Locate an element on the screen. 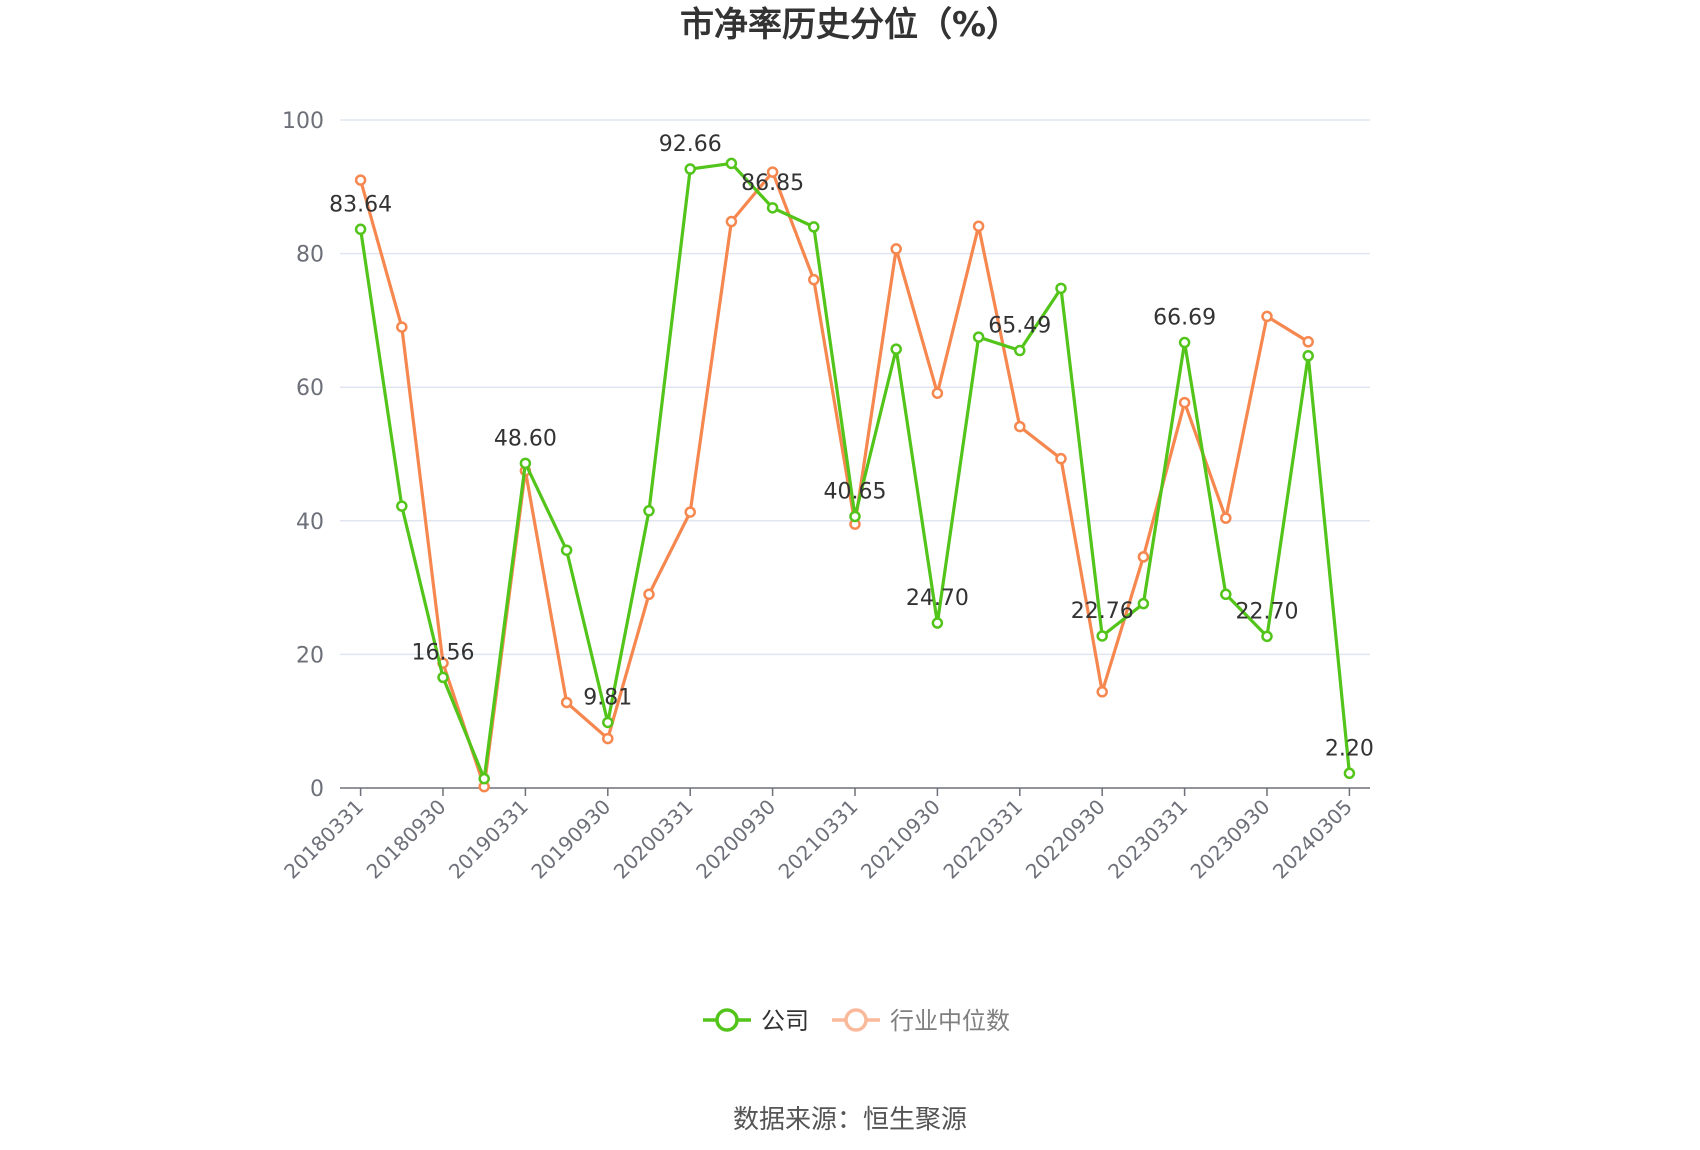  chart-title: 市净率历史分位（%） is located at coordinates (850, 25).